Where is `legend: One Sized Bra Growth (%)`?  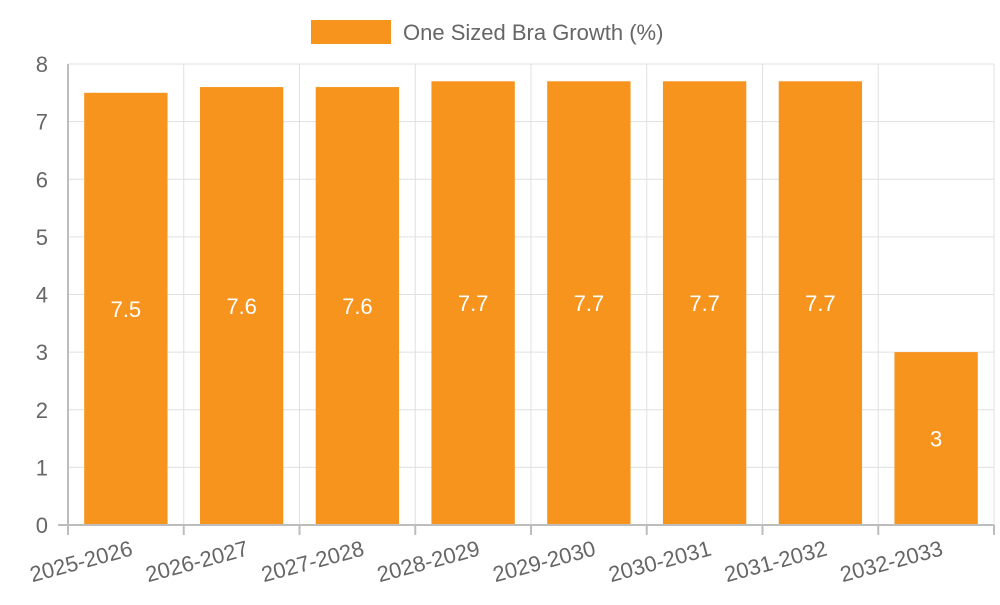
legend: One Sized Bra Growth (%) is located at coordinates (487, 32).